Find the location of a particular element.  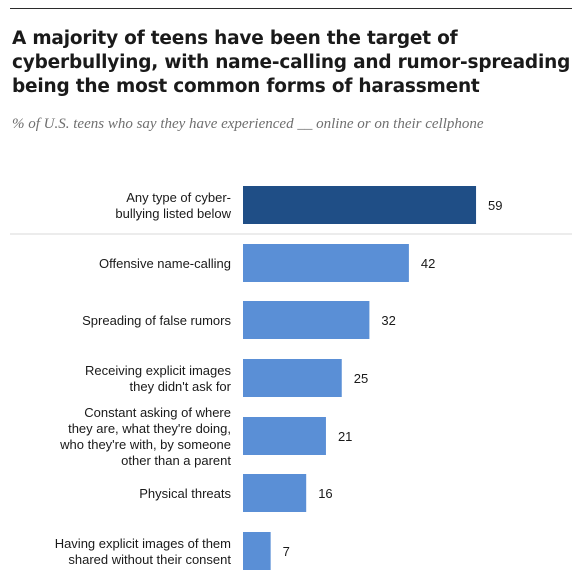

category-label-line: who they're with, by someone is located at coordinates (145, 444).